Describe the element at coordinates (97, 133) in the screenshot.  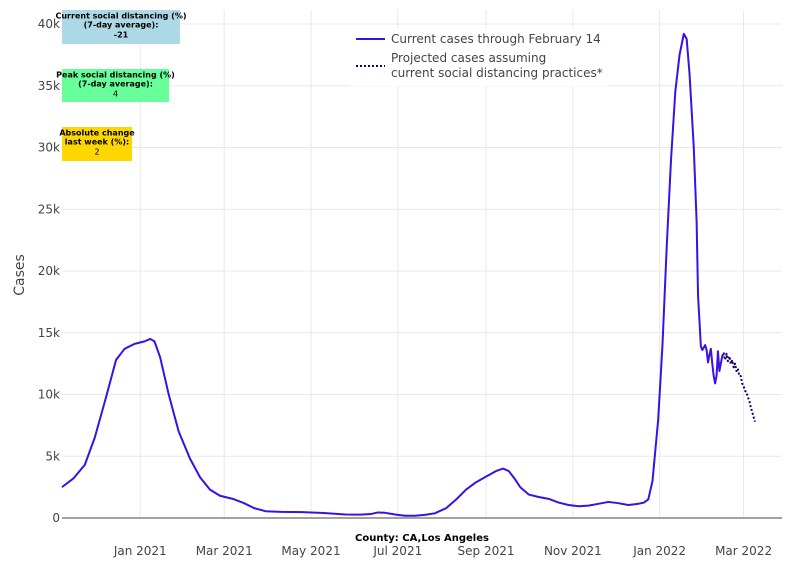
I see `annotation-label: Absolute change` at that location.